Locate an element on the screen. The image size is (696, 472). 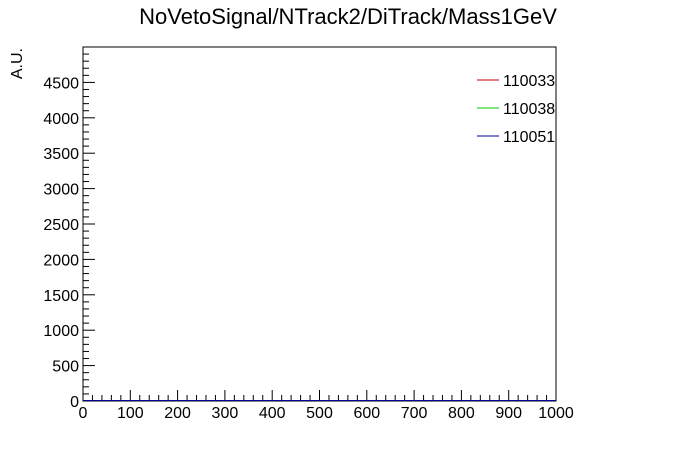
y-tick-label: 4500 is located at coordinates (61, 83).